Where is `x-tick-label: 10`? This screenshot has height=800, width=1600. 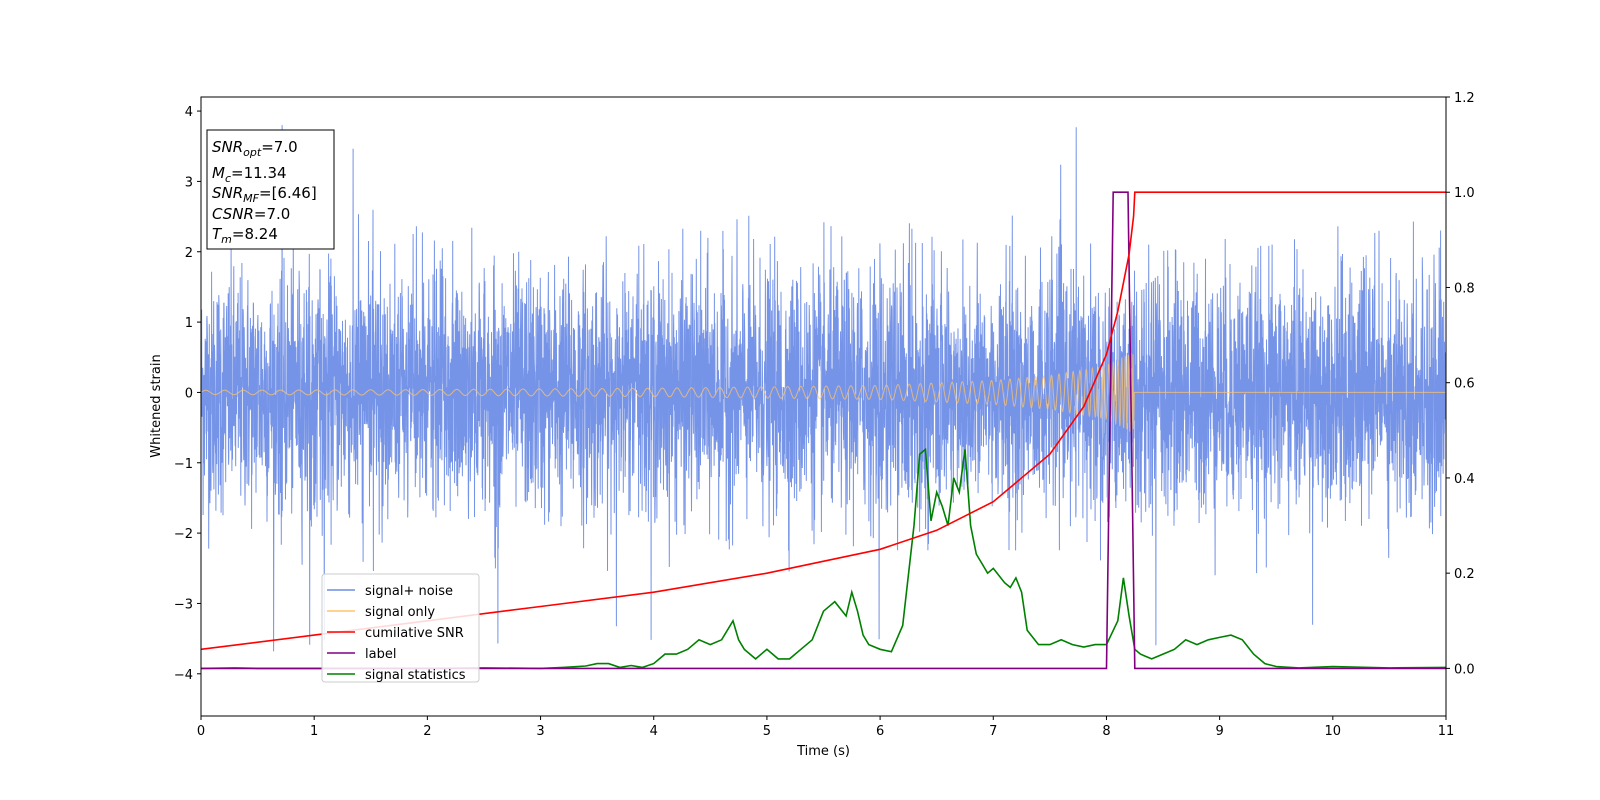 x-tick-label: 10 is located at coordinates (1333, 731).